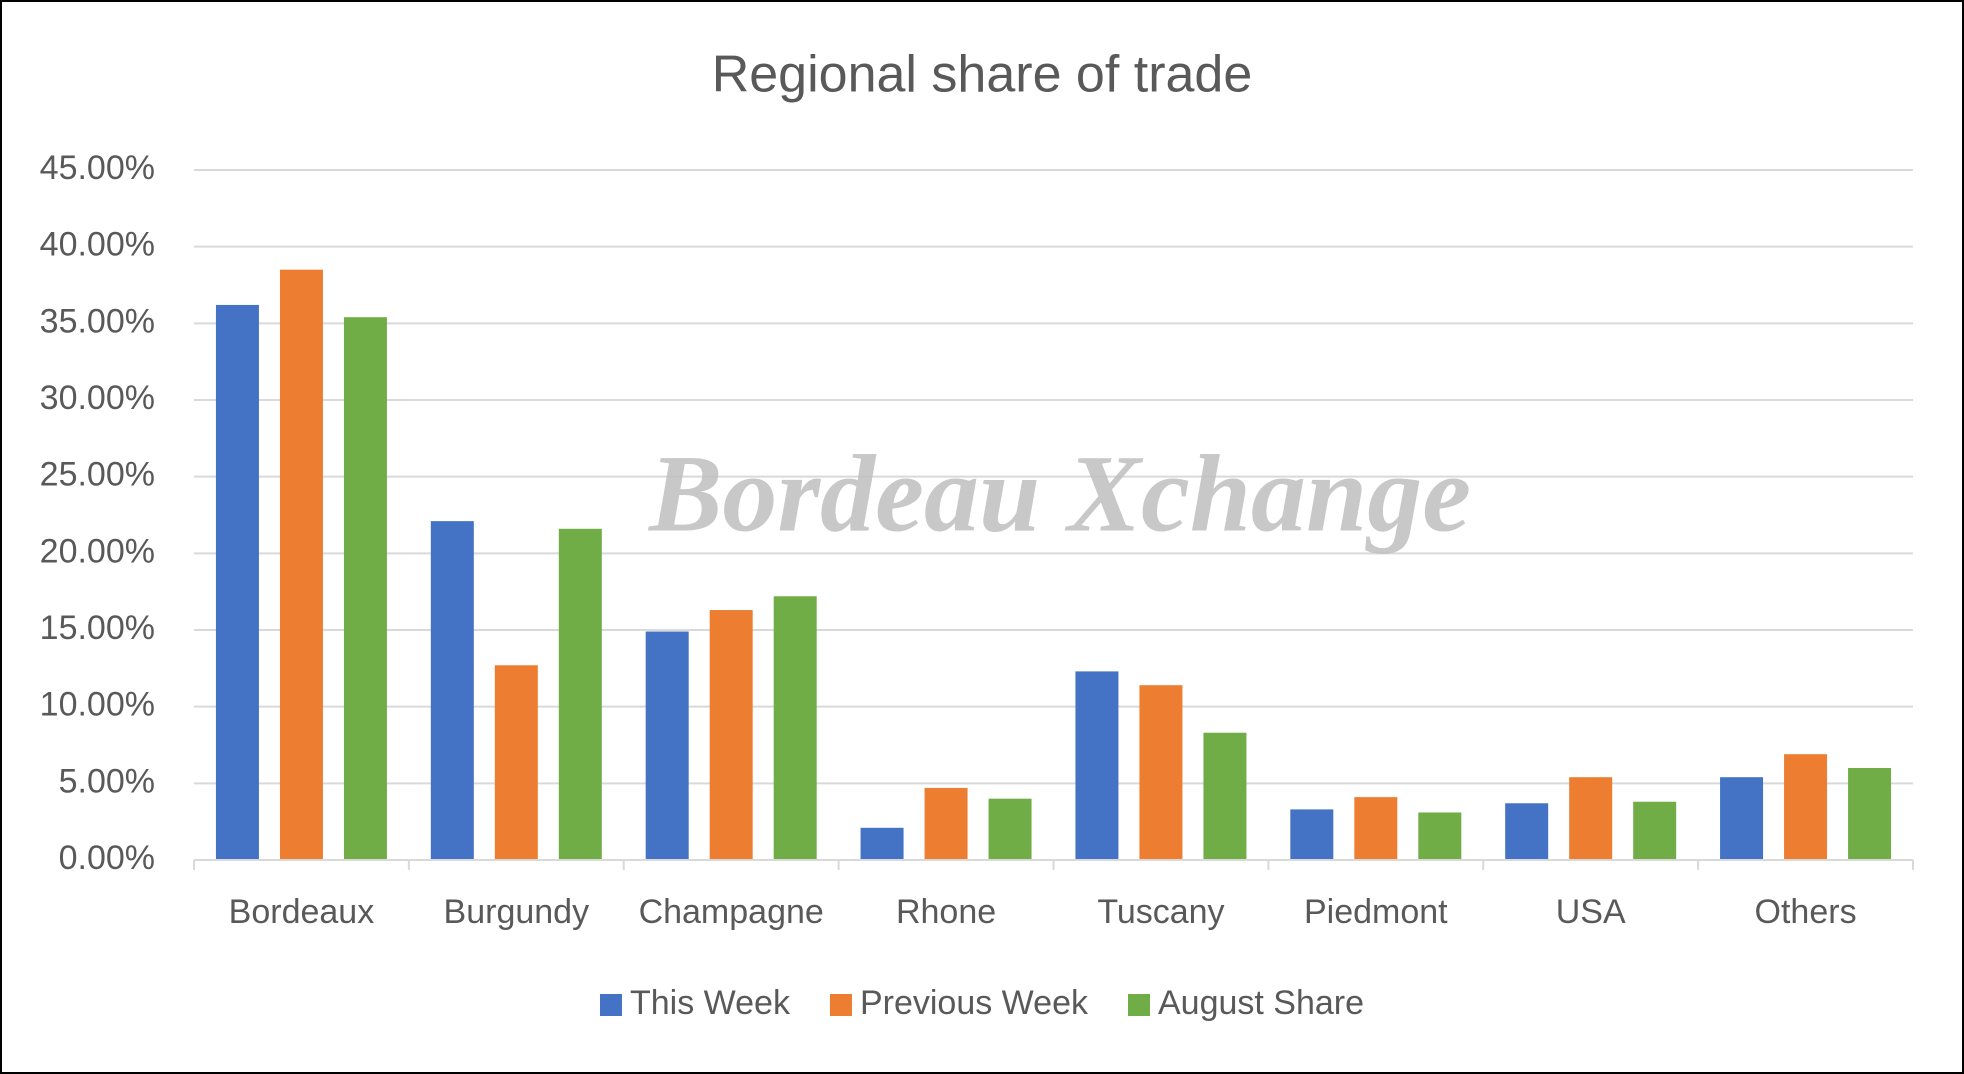  Describe the element at coordinates (97, 551) in the screenshot. I see `y-tick-label: 20.00%` at that location.